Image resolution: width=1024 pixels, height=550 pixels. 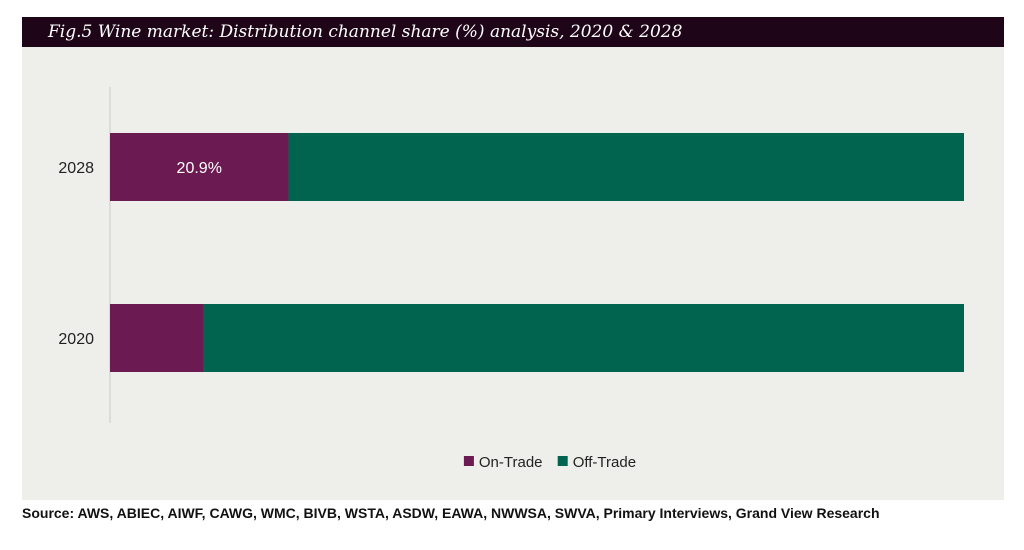 I want to click on legend-swatch-off-trade, so click(x=562, y=461).